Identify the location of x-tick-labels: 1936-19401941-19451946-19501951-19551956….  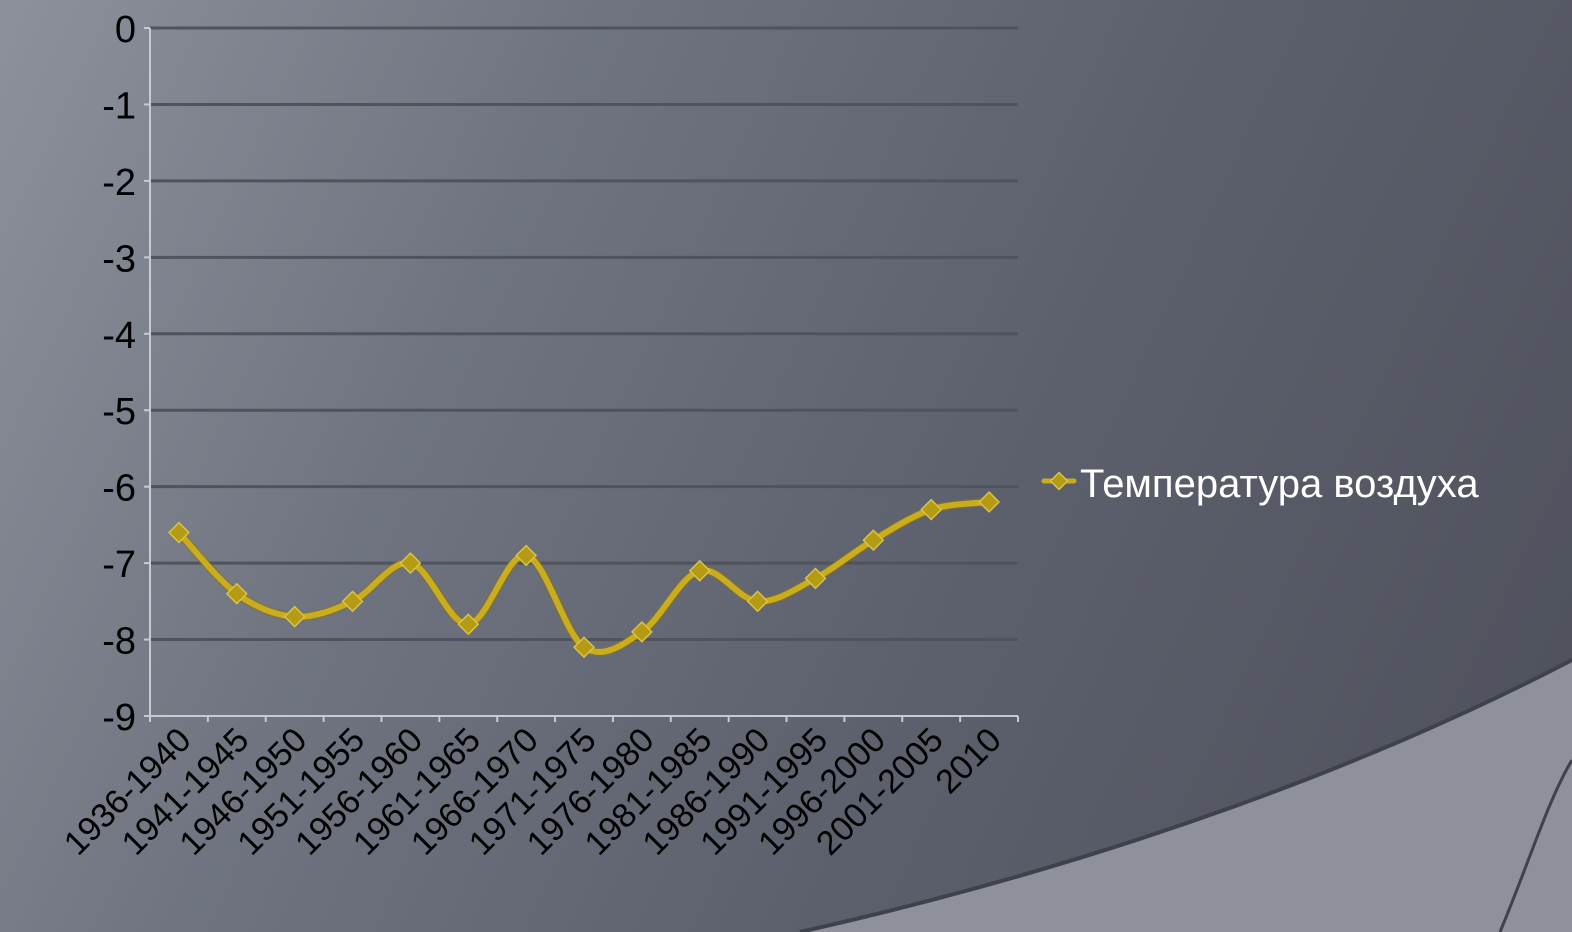
(533, 792).